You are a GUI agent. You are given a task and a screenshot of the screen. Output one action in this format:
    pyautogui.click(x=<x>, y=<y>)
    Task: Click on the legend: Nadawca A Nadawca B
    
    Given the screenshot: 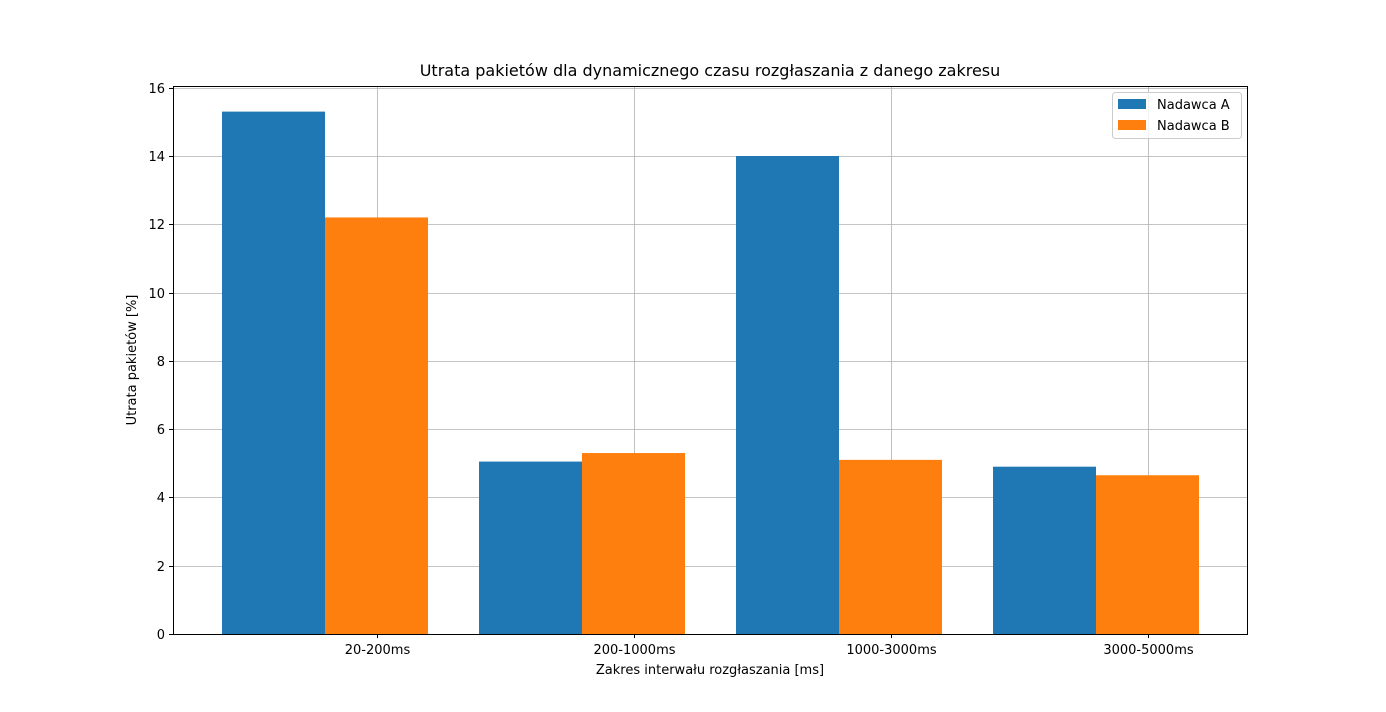 What is the action you would take?
    pyautogui.click(x=1177, y=115)
    